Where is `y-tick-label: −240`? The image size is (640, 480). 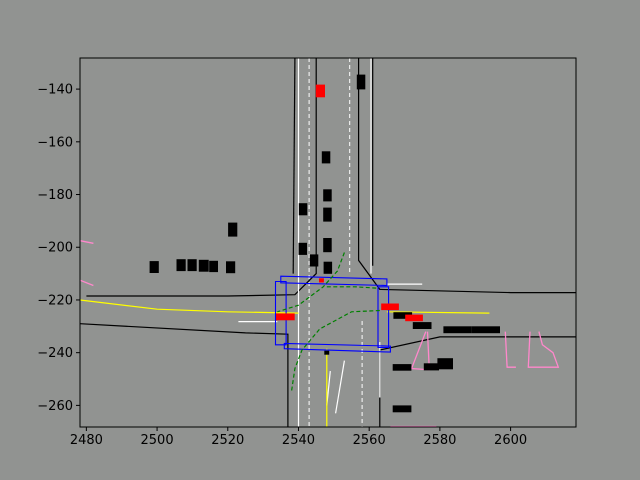 y-tick-label: −240 is located at coordinates (55, 353).